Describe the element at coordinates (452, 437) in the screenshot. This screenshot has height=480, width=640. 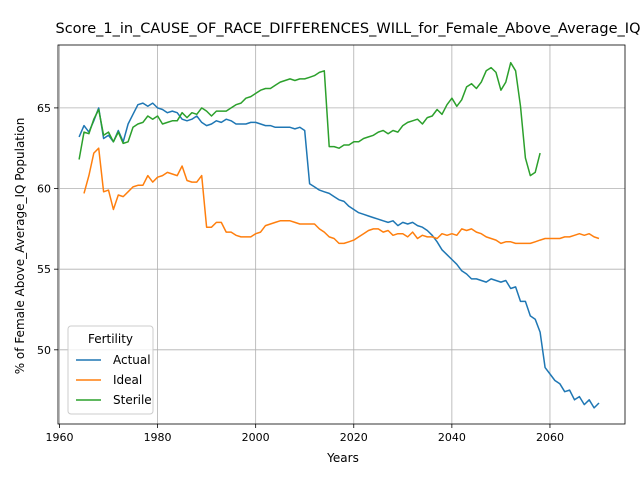
I see `x-tick-label: 2040` at that location.